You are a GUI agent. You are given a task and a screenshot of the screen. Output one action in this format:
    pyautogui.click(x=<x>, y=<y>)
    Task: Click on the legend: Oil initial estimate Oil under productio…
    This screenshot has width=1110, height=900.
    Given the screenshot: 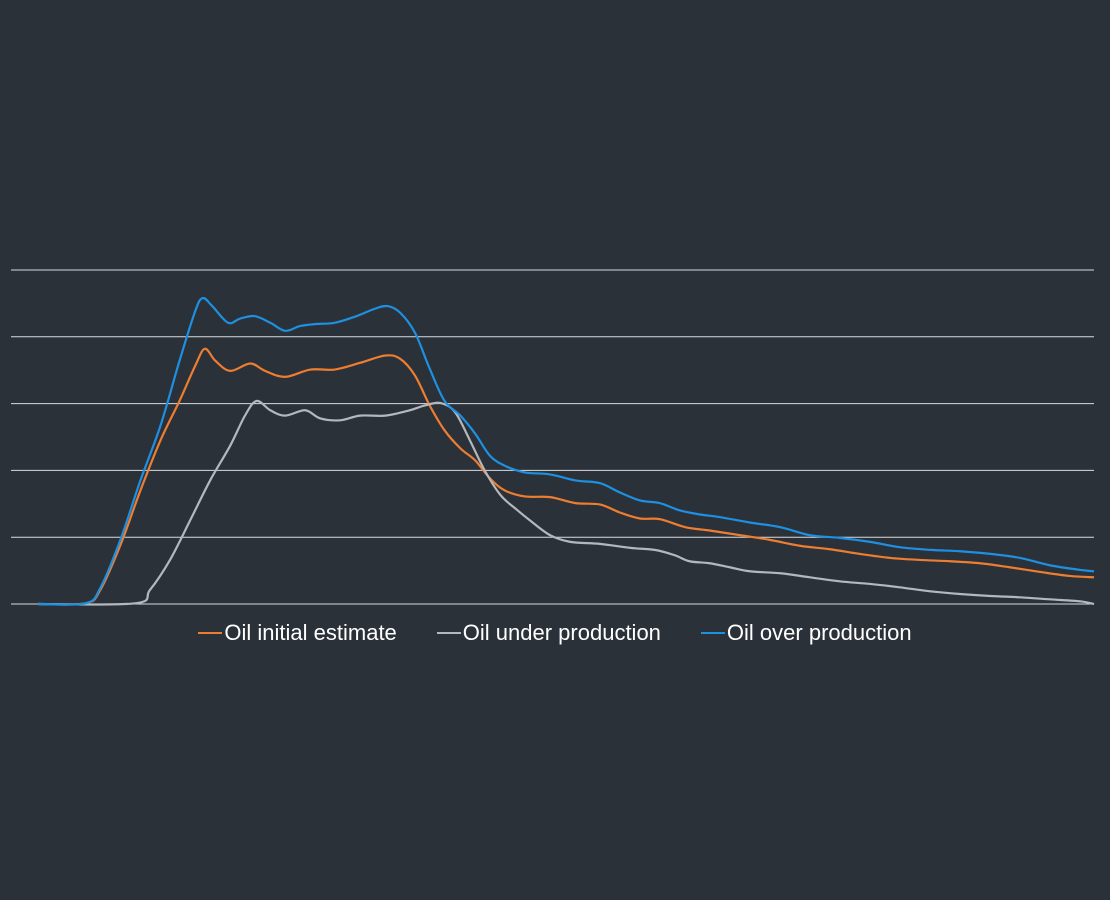 What is the action you would take?
    pyautogui.click(x=555, y=633)
    